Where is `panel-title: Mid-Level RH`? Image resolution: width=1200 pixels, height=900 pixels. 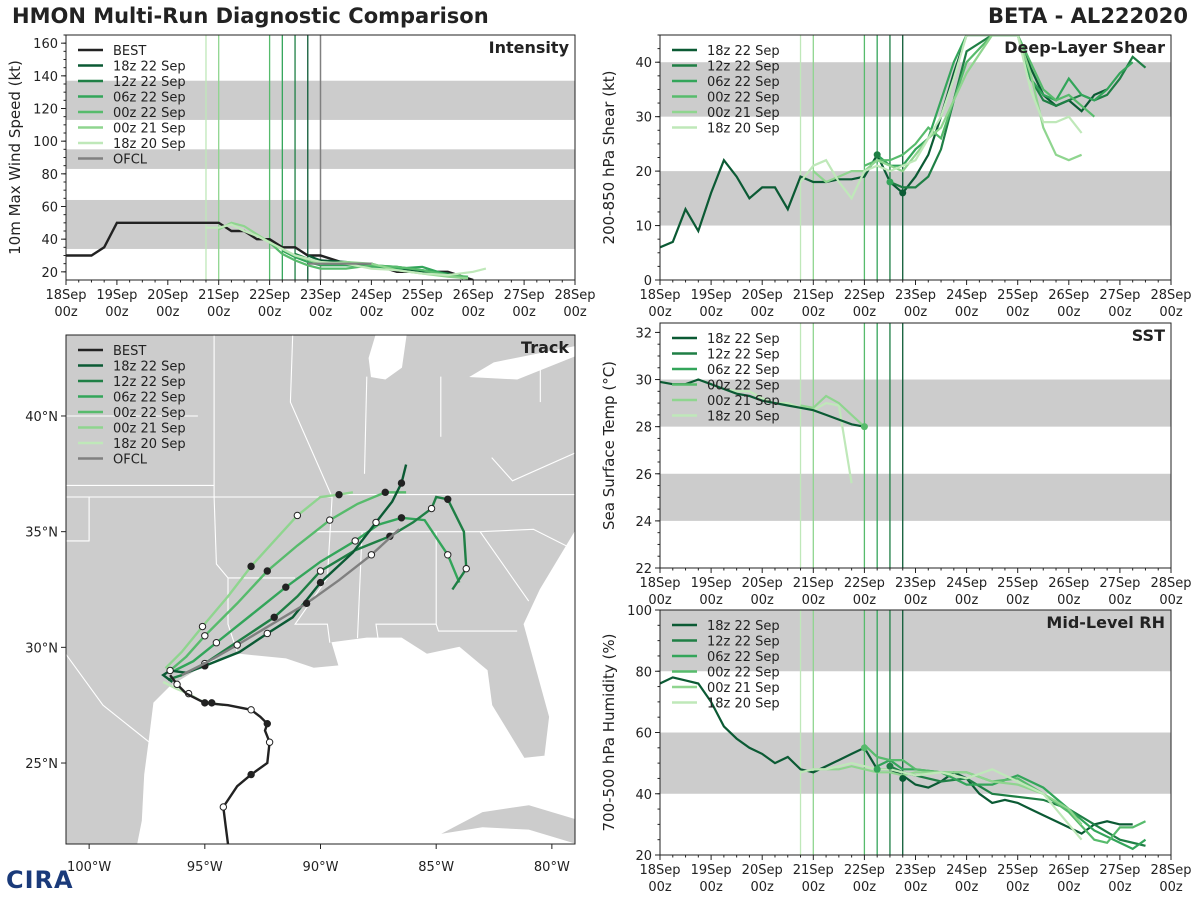 panel-title: Mid-Level RH is located at coordinates (1105, 622).